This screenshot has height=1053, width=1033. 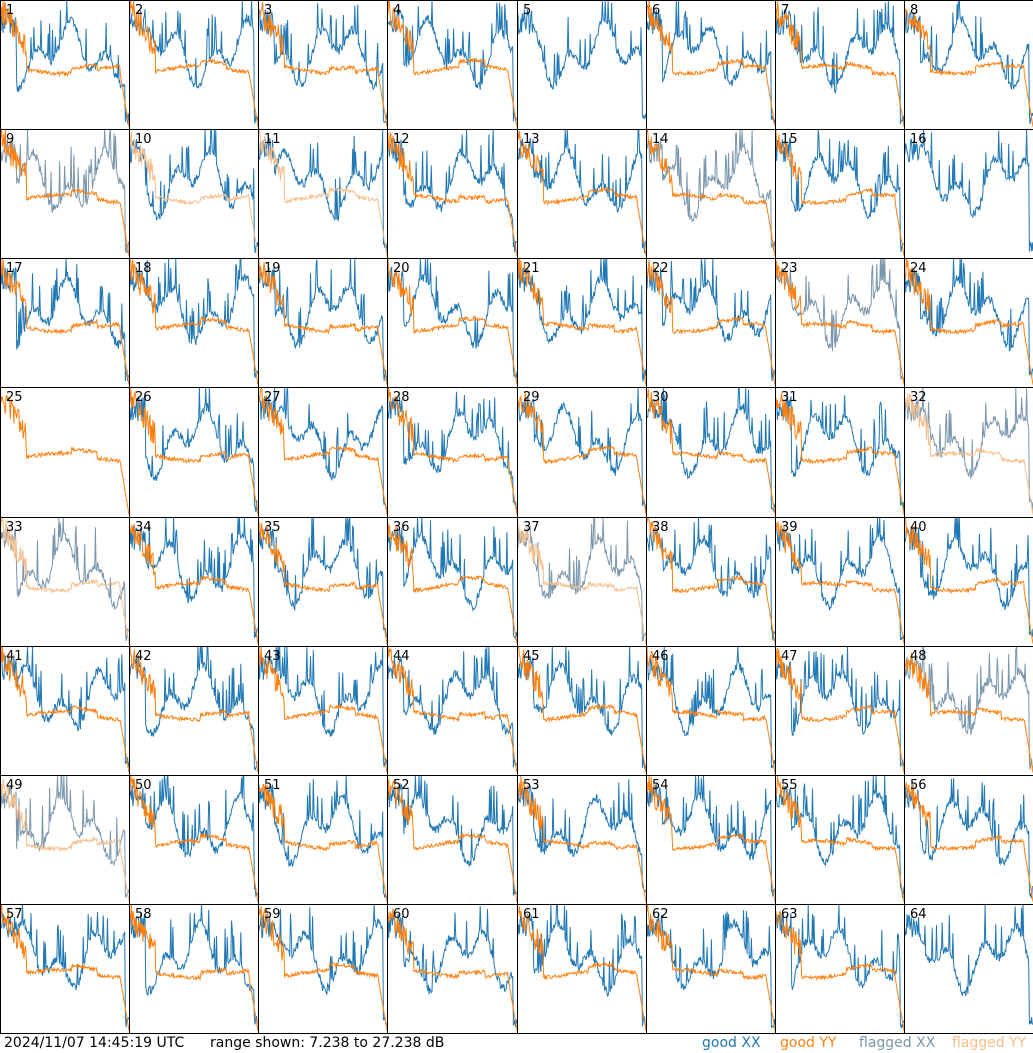 What do you see at coordinates (143, 527) in the screenshot?
I see `panel-label: 34` at bounding box center [143, 527].